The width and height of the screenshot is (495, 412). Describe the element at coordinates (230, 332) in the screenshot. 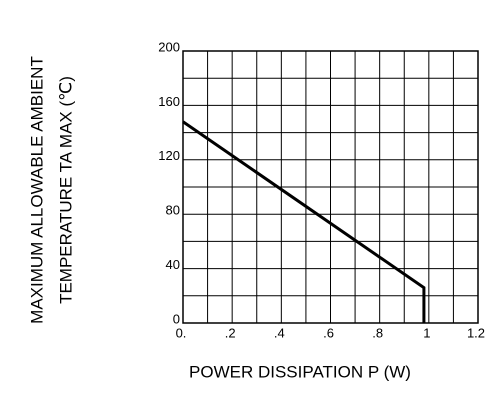

I see `x-tick-label: .2` at that location.